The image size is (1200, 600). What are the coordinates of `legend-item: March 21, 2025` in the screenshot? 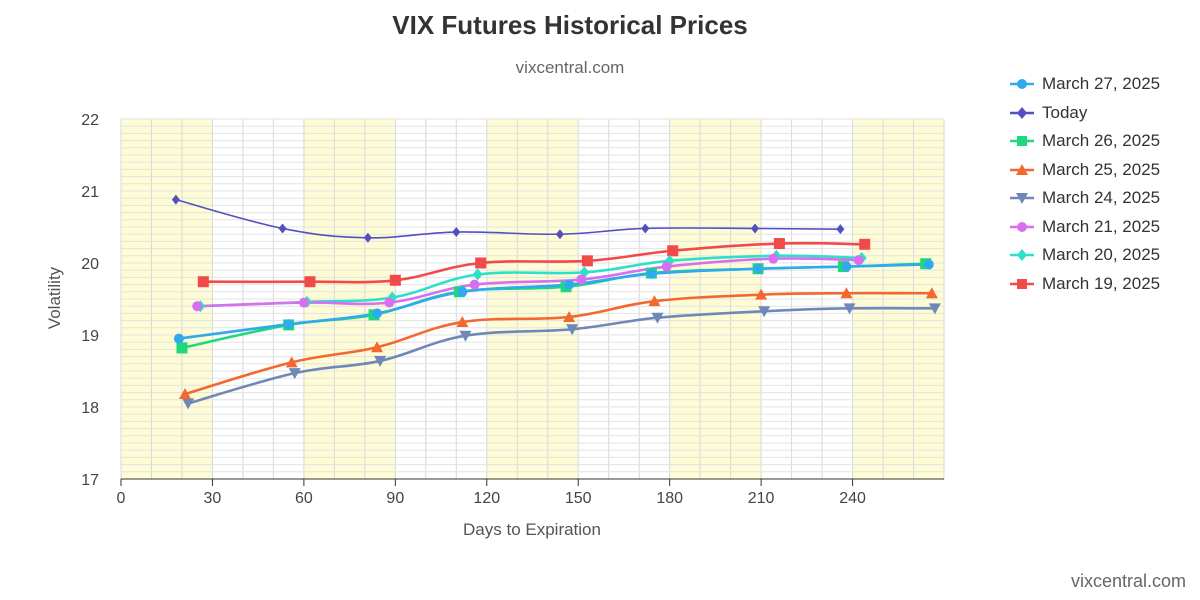 It's located at (1085, 227).